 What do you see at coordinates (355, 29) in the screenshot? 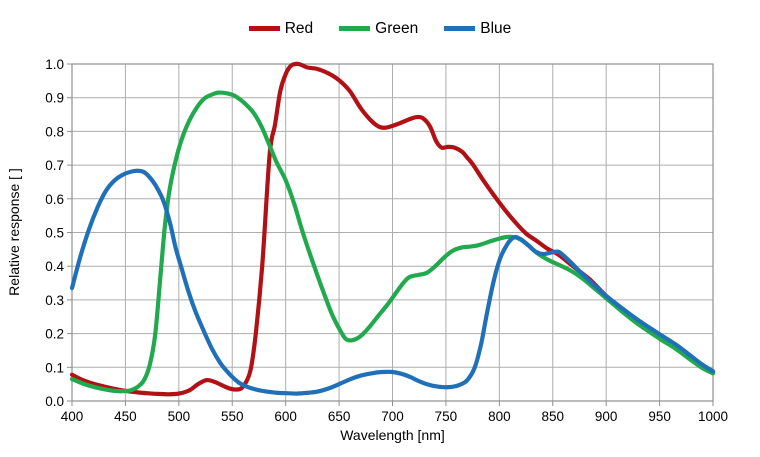
I see `green-line-swatch-icon` at bounding box center [355, 29].